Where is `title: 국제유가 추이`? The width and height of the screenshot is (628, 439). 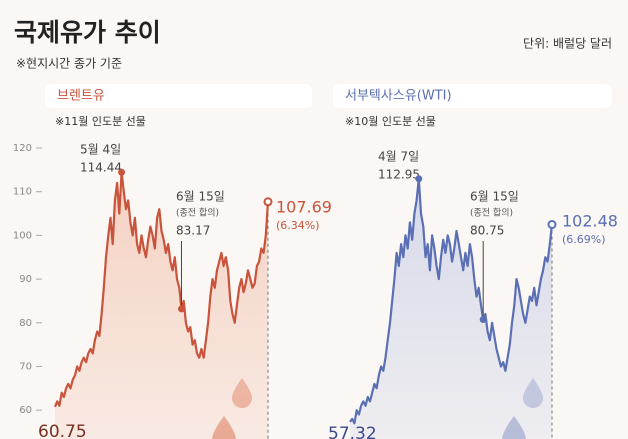
title: 국제유가 추이 is located at coordinates (87, 32).